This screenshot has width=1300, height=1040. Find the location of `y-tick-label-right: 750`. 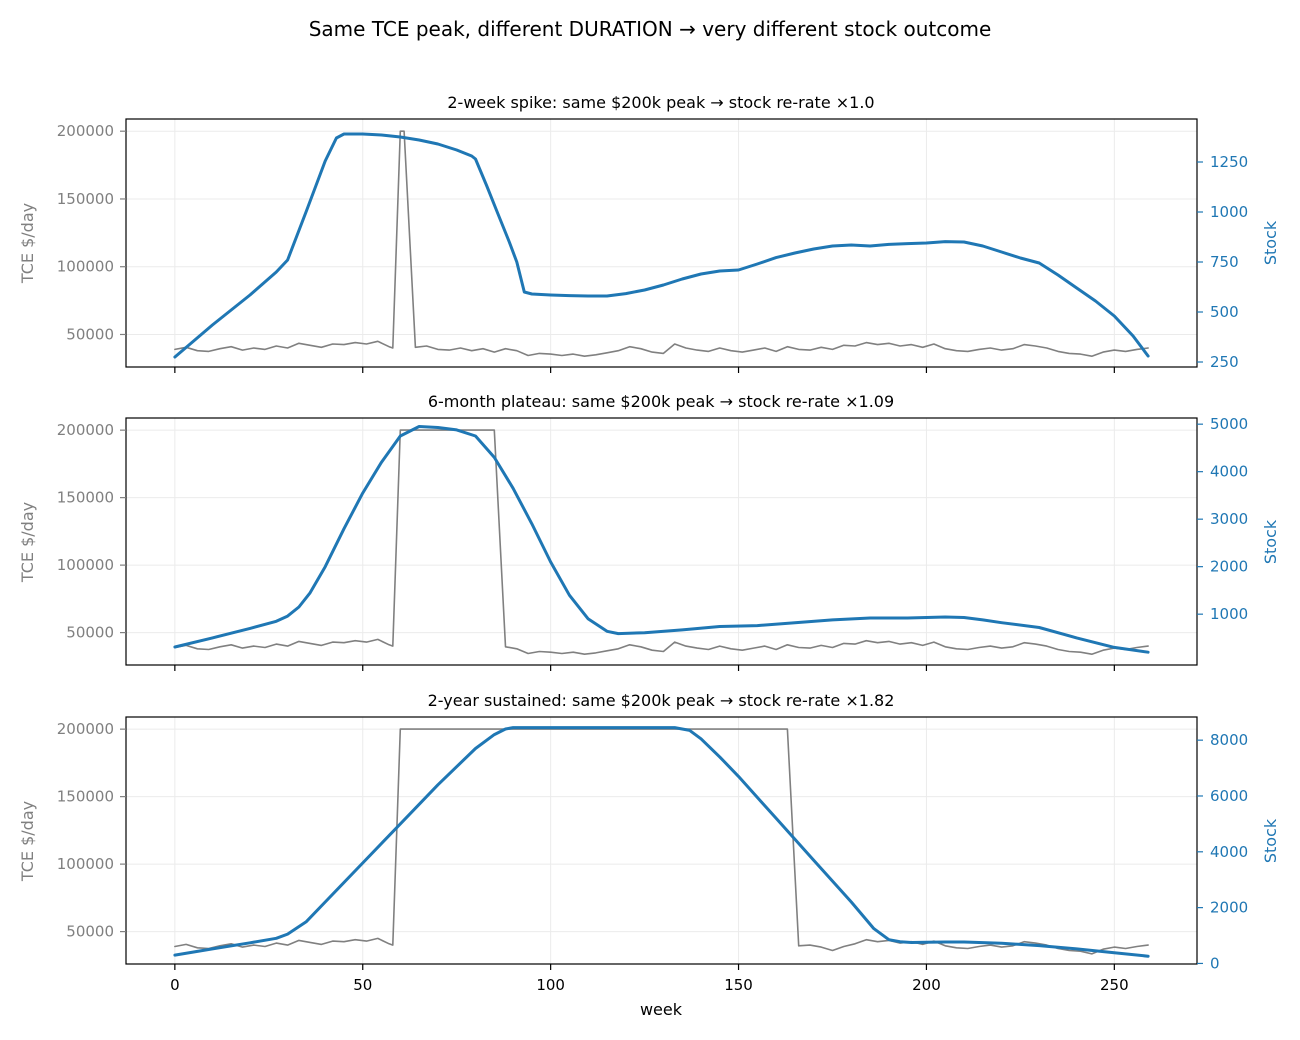

y-tick-label-right: 750 is located at coordinates (1224, 262).